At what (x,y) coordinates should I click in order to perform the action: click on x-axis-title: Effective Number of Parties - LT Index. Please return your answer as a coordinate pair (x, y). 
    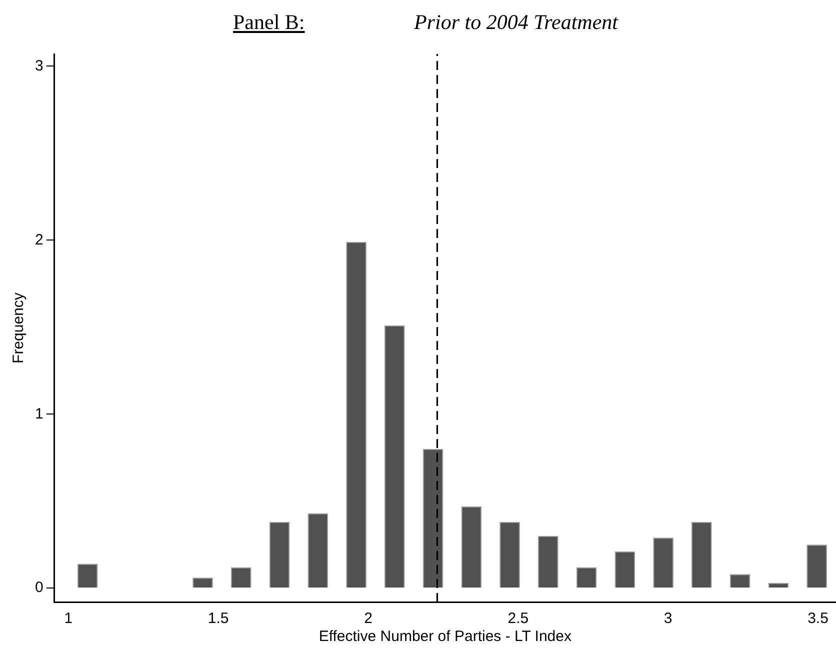
    Looking at the image, I should click on (445, 637).